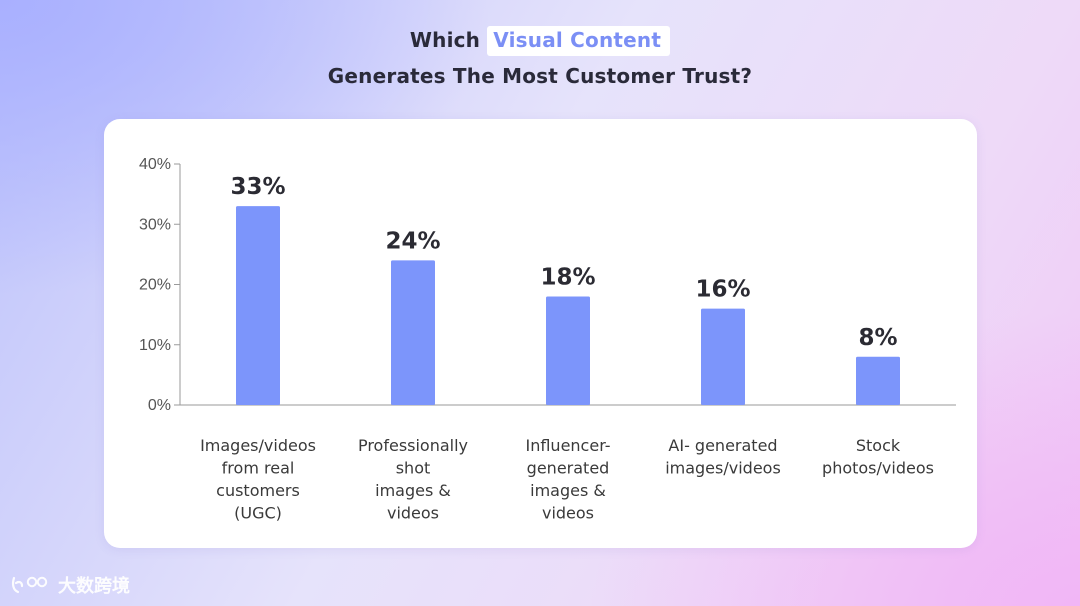 The width and height of the screenshot is (1080, 606). What do you see at coordinates (155, 164) in the screenshot?
I see `y-tick-label: 40%` at bounding box center [155, 164].